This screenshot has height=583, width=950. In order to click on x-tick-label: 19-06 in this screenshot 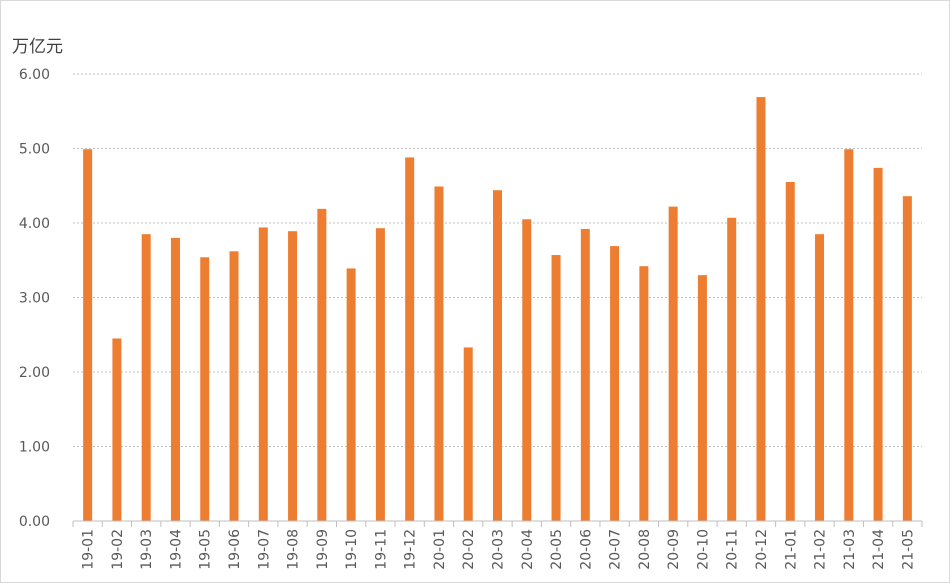, I will do `click(235, 549)`.